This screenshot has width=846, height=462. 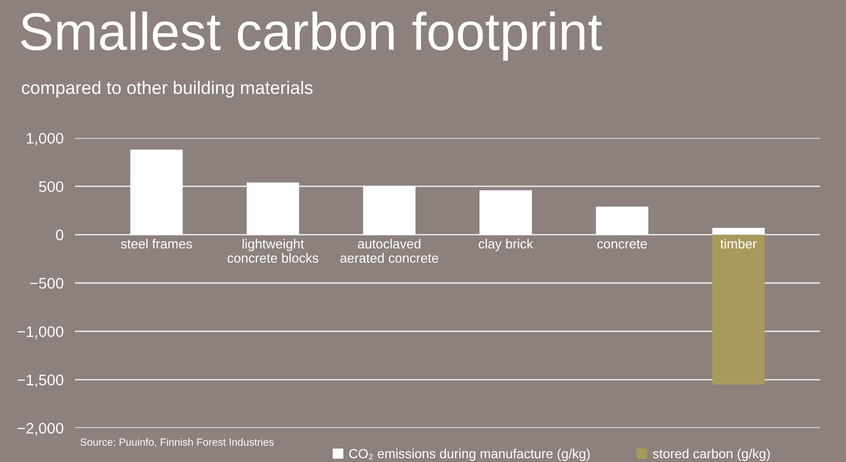 I want to click on x-tick-label: clay brick, so click(x=506, y=245).